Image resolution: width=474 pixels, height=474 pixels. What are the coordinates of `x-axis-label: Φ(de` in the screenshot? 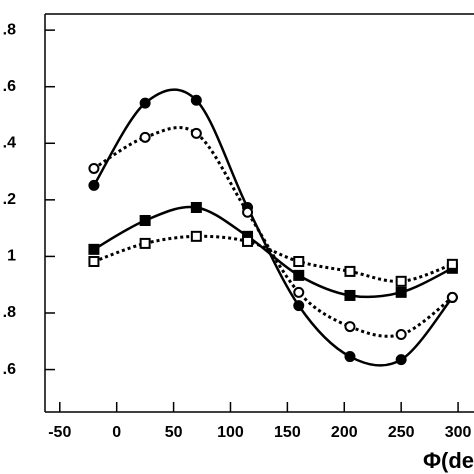 It's located at (448, 460).